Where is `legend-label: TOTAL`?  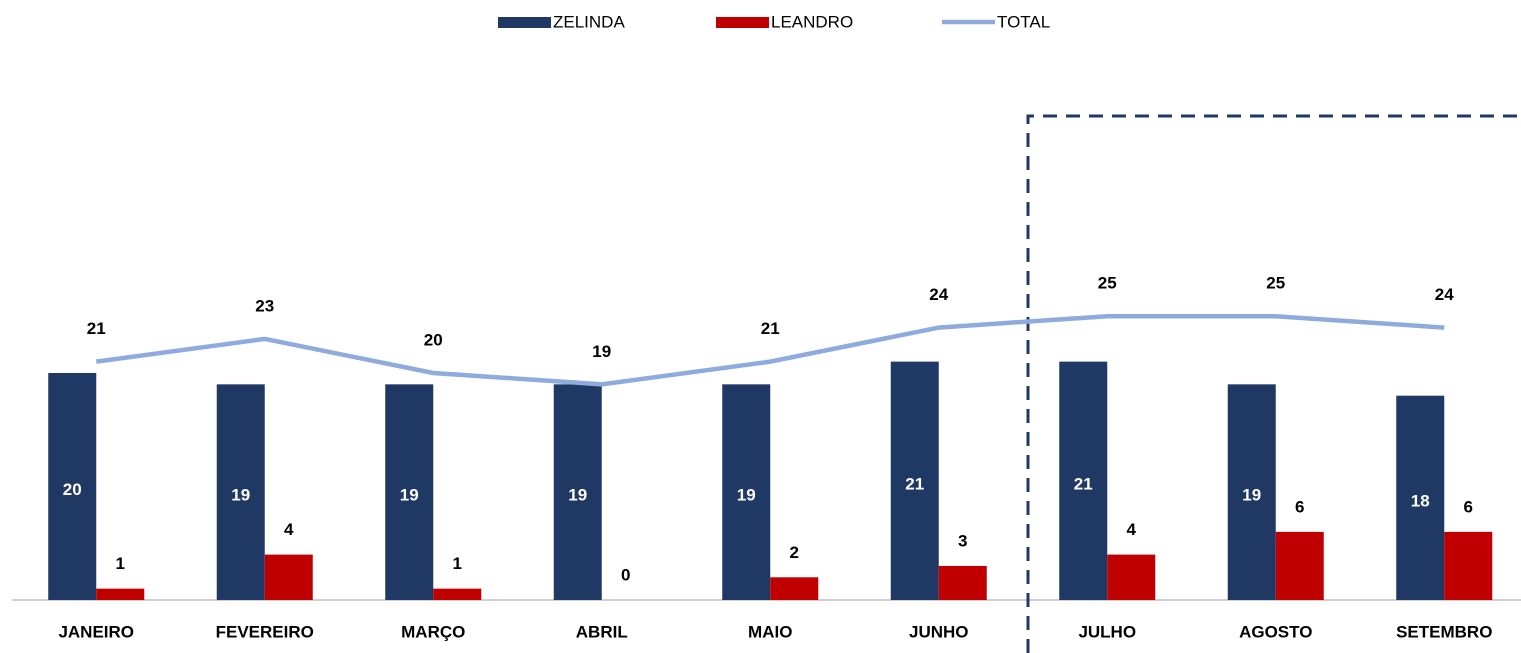
legend-label: TOTAL is located at coordinates (1023, 21).